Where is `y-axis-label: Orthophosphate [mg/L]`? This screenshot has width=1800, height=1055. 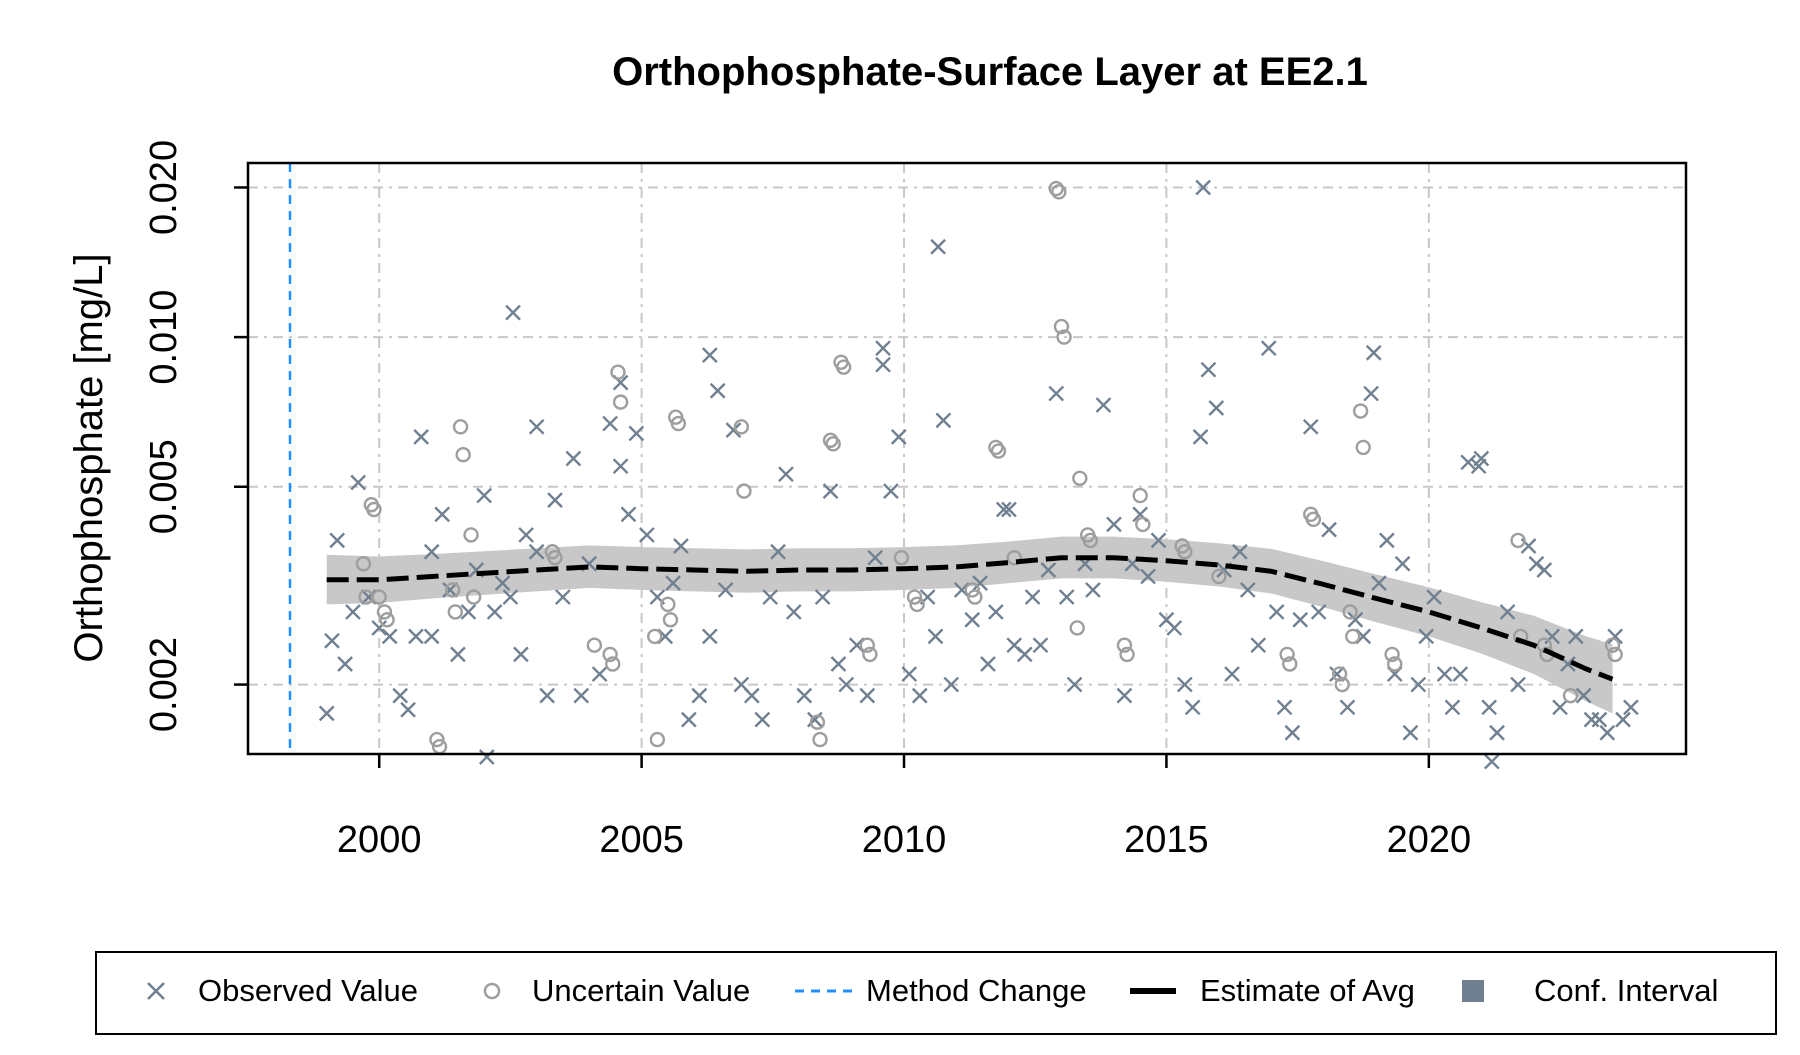 y-axis-label: Orthophosphate [mg/L] is located at coordinates (89, 457).